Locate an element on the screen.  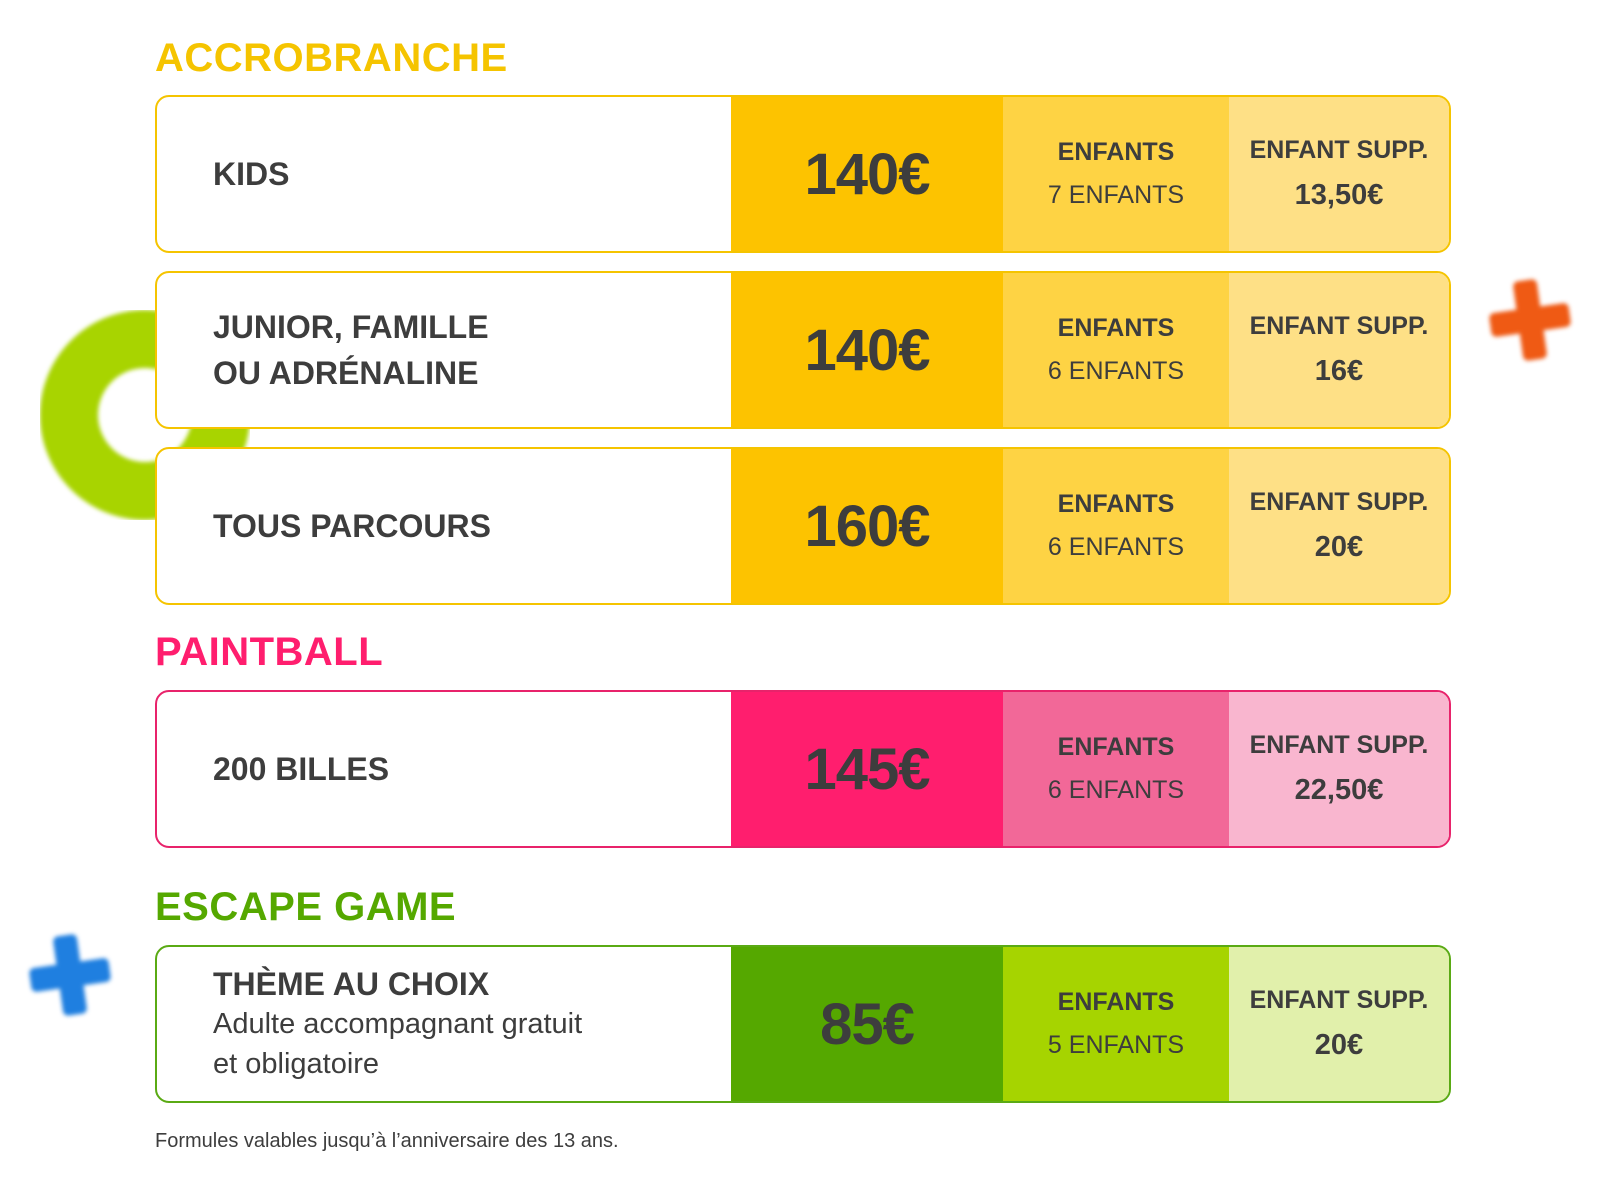
offer-name: JUNIOR, FAMILLE OU ADRÉNALINE is located at coordinates (351, 350).